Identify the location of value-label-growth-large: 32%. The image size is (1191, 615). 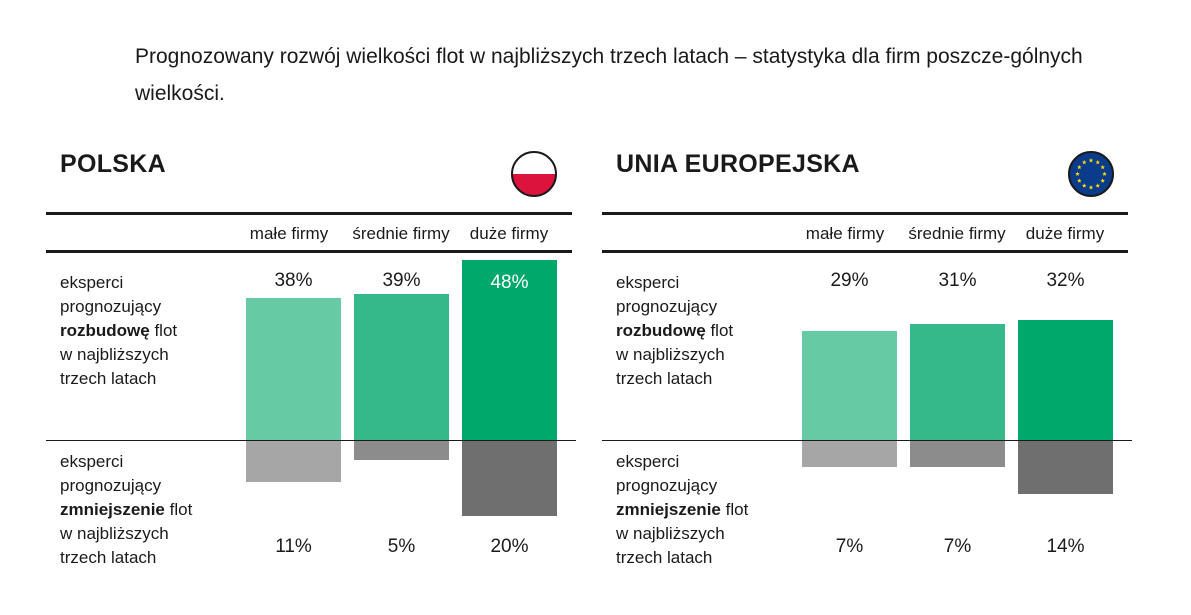
(1065, 280).